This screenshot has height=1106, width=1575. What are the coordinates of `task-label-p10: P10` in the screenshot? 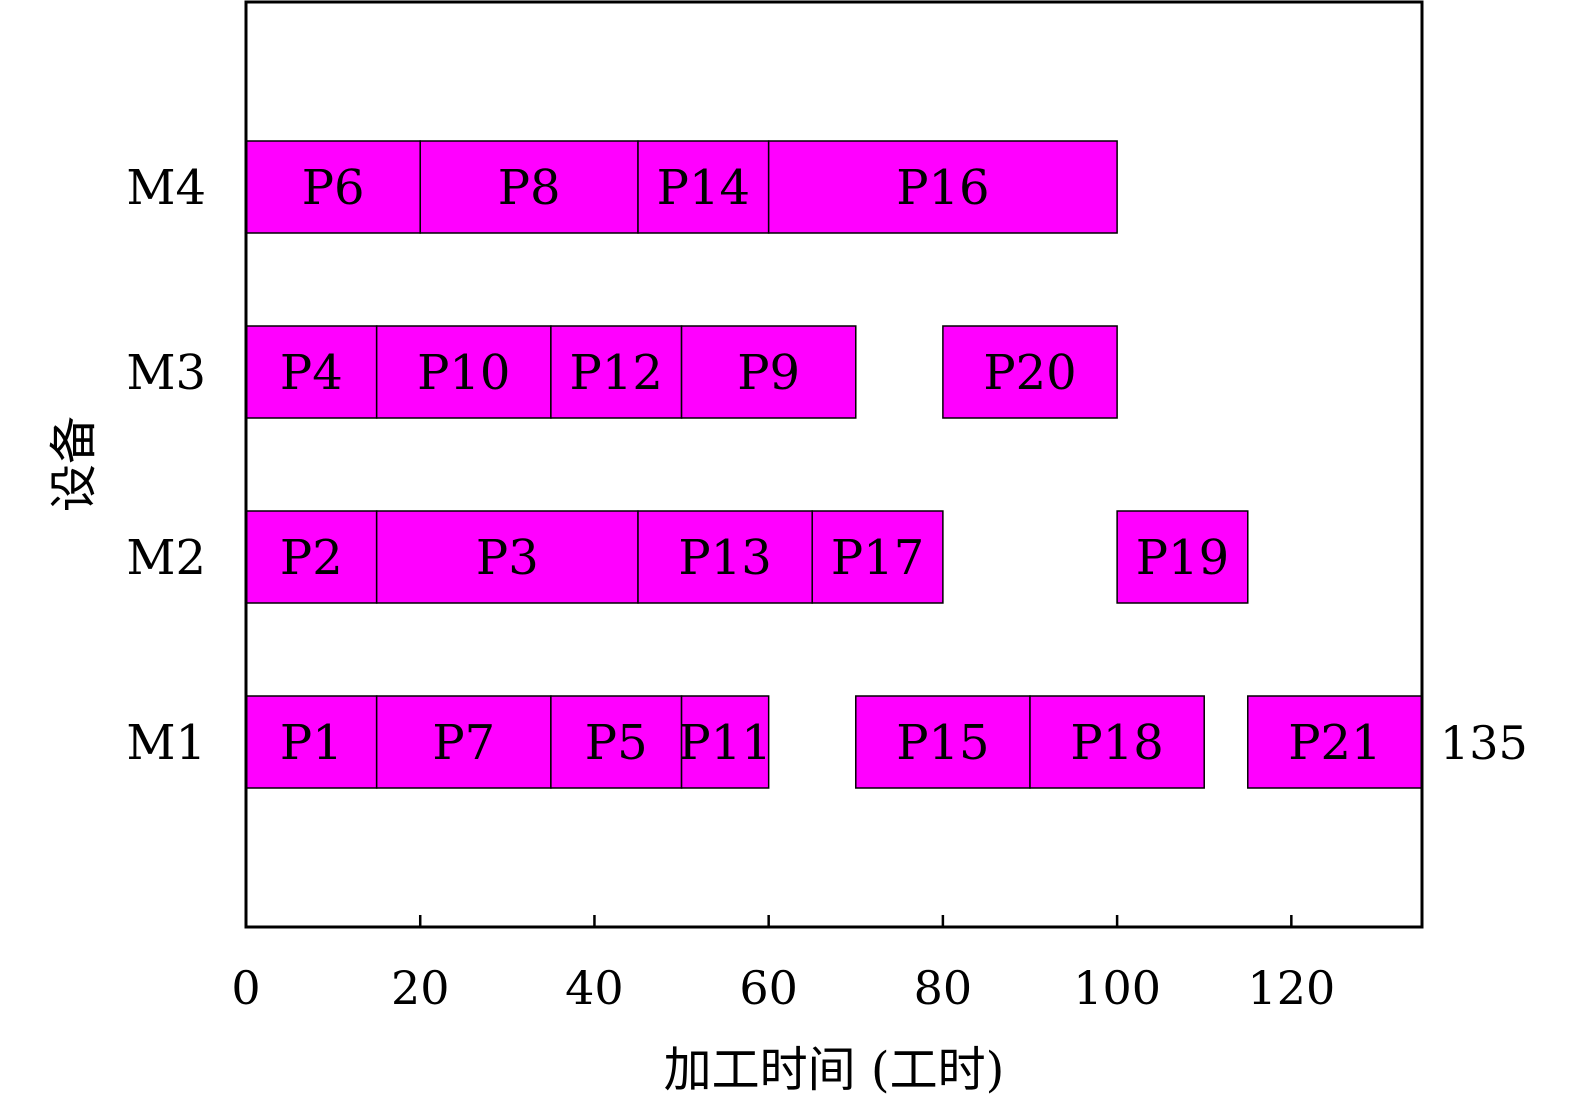 It's located at (463, 373).